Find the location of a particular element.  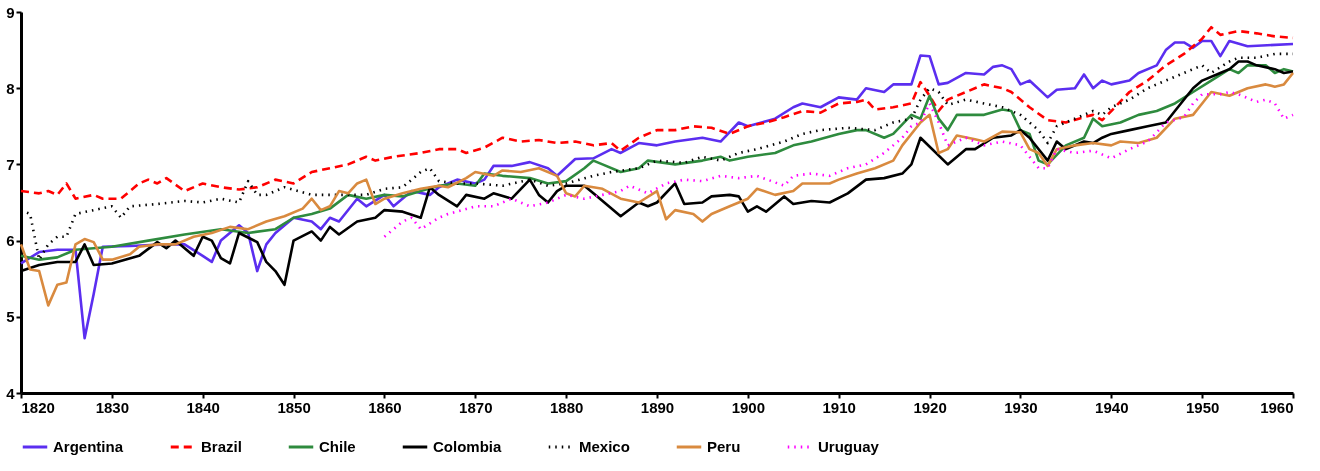

x-tick-label: 1940 is located at coordinates (1112, 407).